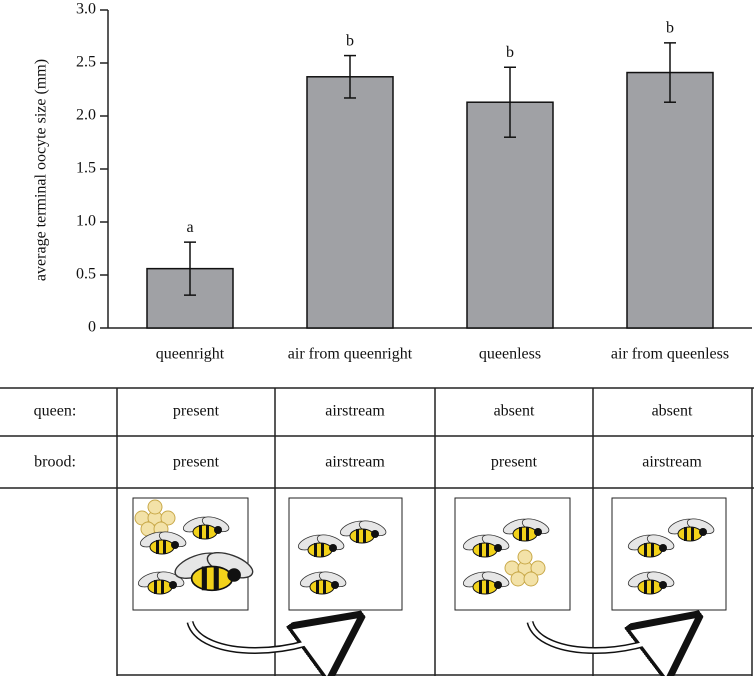  Describe the element at coordinates (55, 411) in the screenshot. I see `row-header: queen:` at that location.